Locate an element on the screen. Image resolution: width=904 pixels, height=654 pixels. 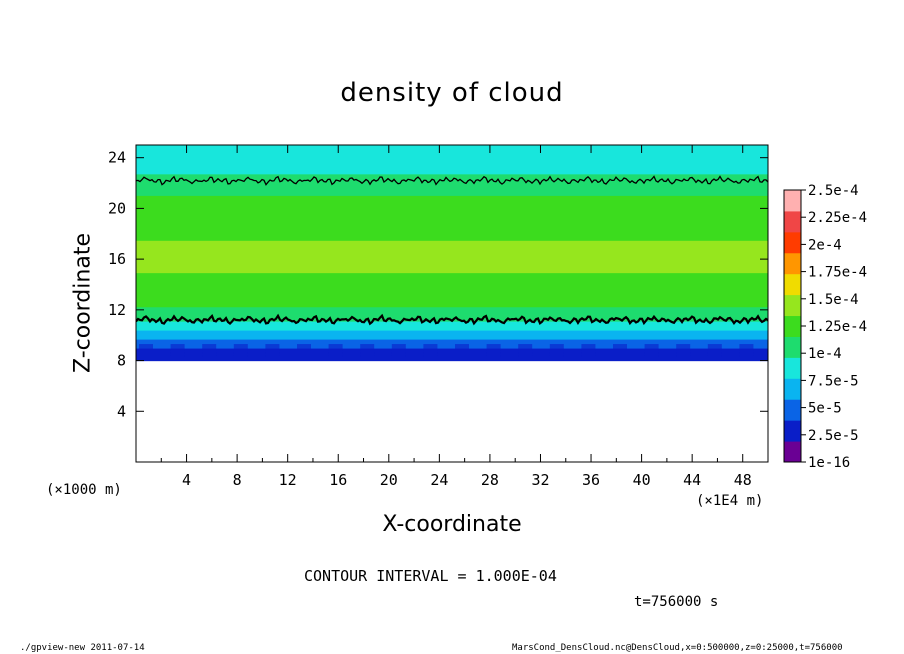
x-tick-label: 4 is located at coordinates (186, 480).